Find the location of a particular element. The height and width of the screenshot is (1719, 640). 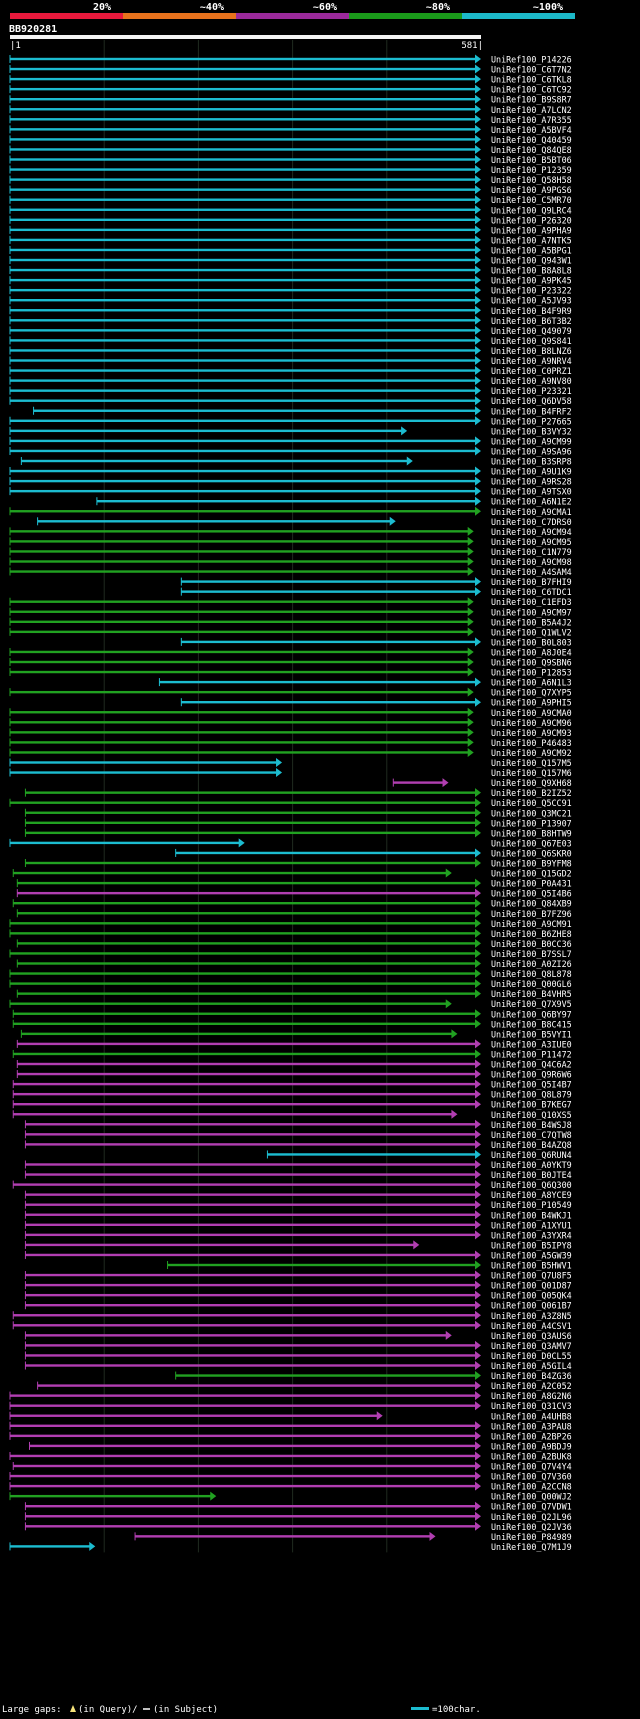

hit-label: UniRef100_B4F9R9 is located at coordinates (531, 311).